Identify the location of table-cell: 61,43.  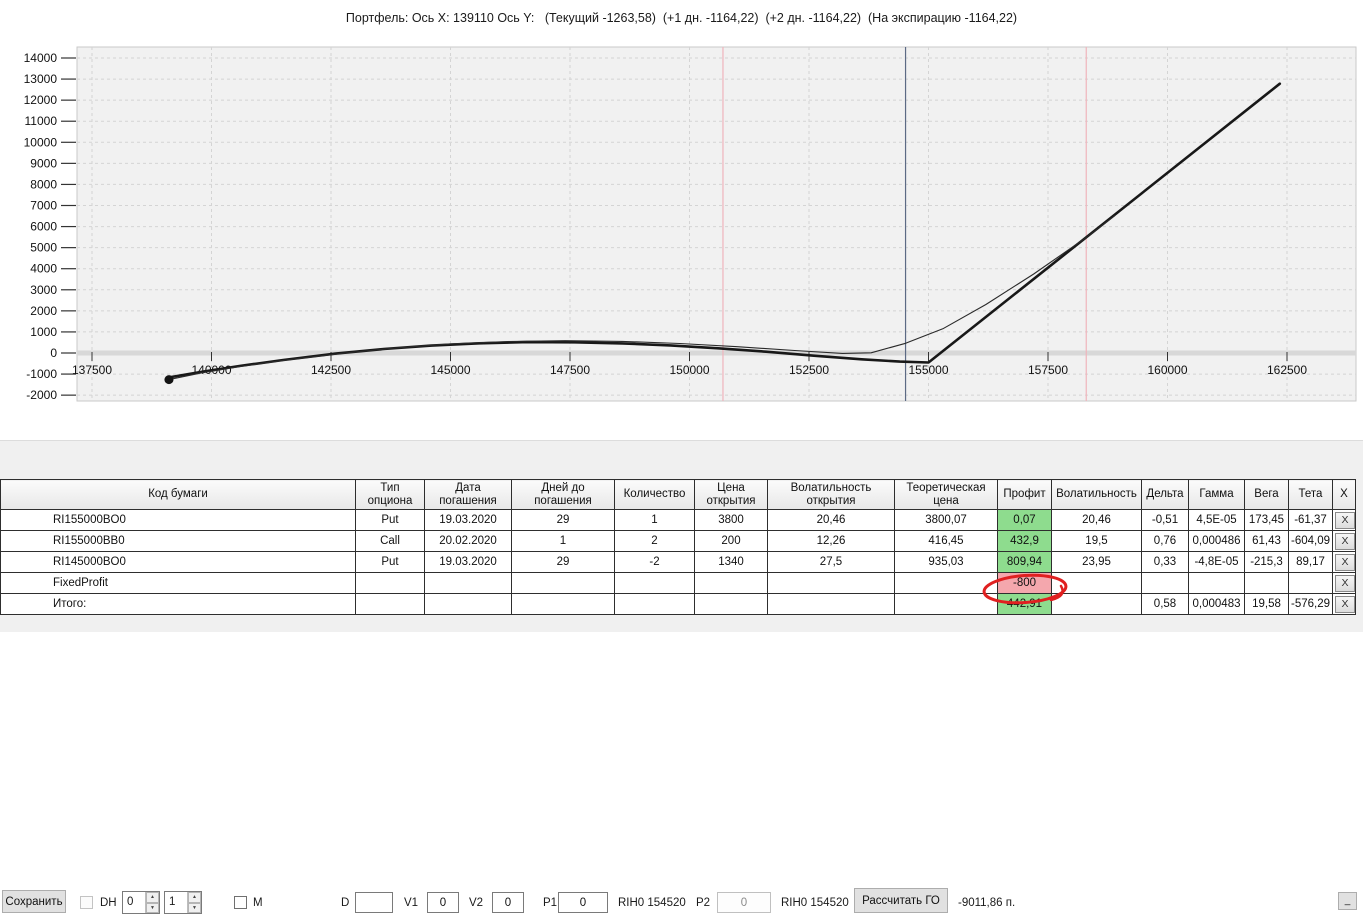
(1266, 541).